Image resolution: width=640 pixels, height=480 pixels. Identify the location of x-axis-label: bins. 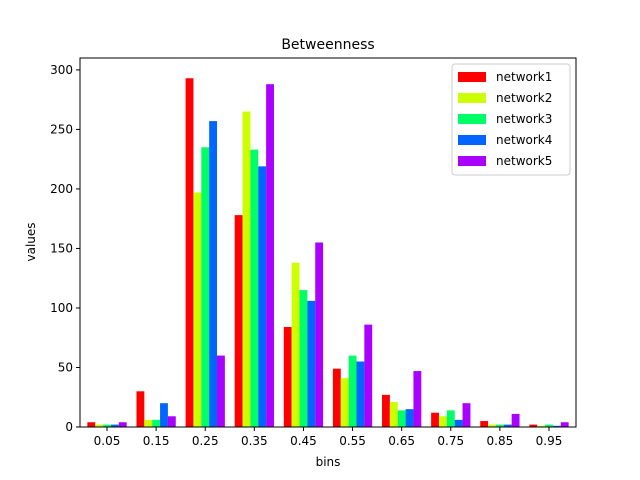
(328, 462).